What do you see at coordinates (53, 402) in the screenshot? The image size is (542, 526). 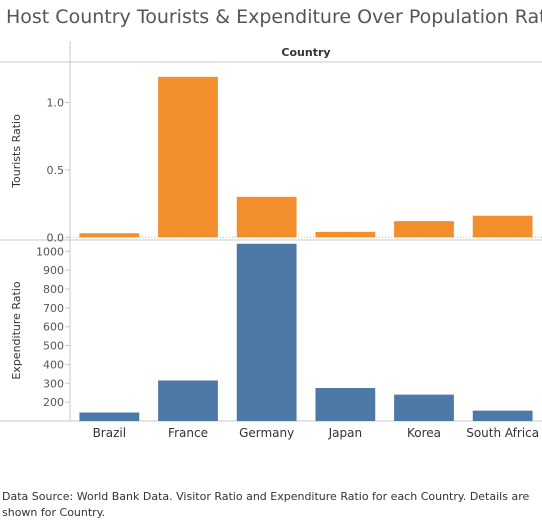 I see `y-tick-label: 200` at bounding box center [53, 402].